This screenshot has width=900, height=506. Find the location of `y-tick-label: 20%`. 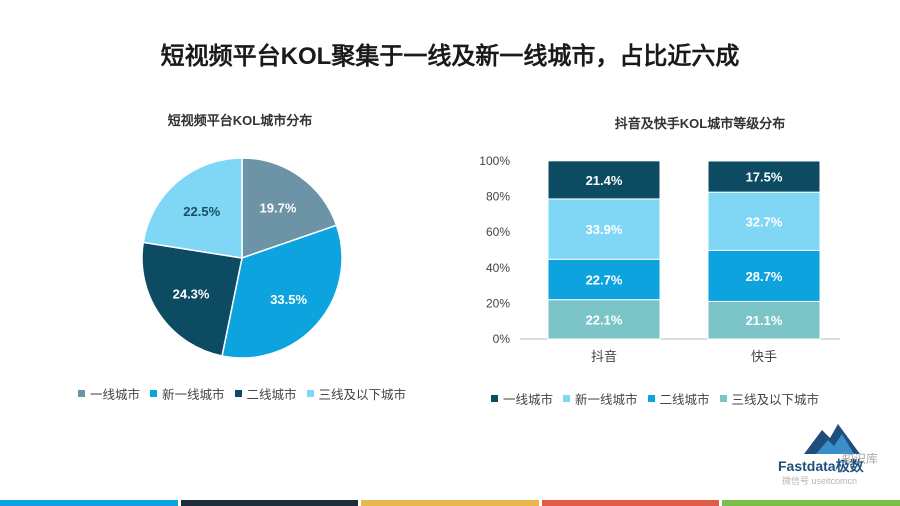

y-tick-label: 20% is located at coordinates (498, 303).